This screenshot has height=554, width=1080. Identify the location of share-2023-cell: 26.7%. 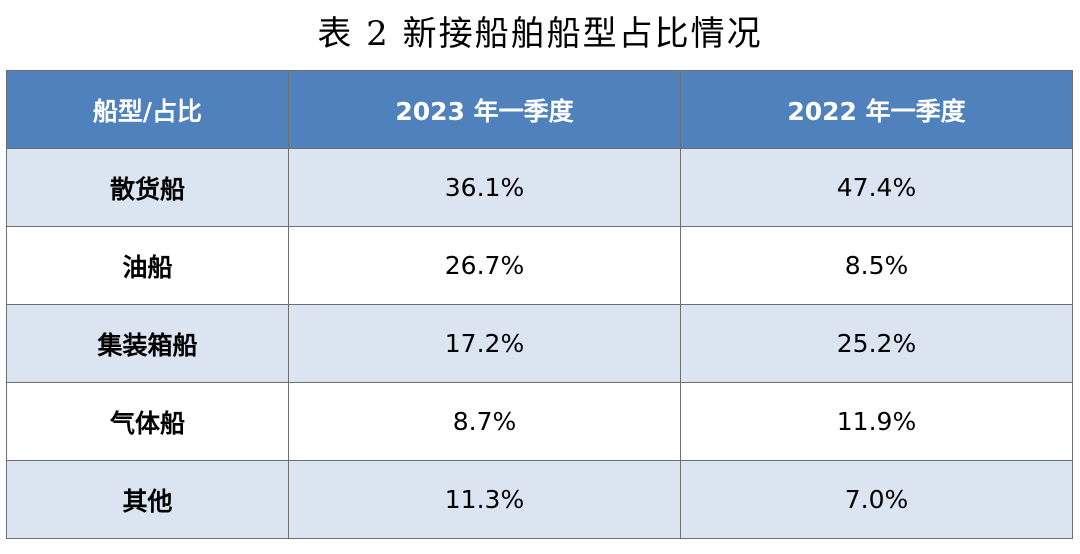
(484, 265).